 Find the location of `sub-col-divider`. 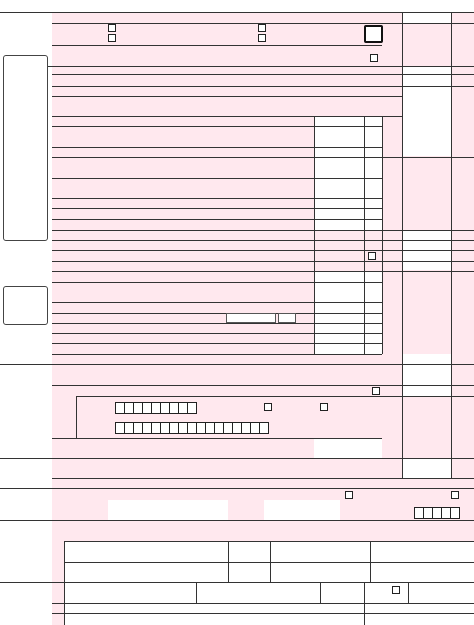

sub-col-divider is located at coordinates (314, 235).